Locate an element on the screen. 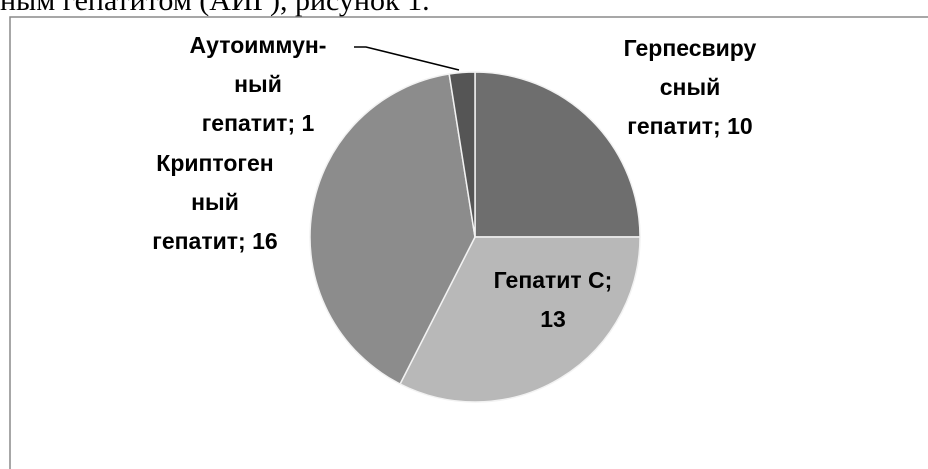 The image size is (928, 469). label-line: Аутоиммун- is located at coordinates (258, 45).